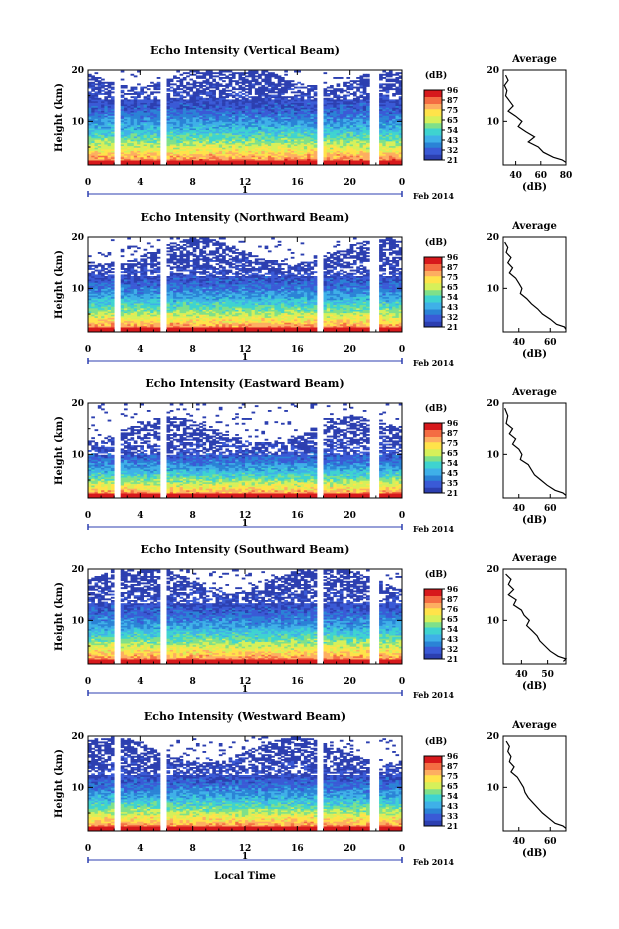  I want to click on average-x-tick-label: 80, so click(566, 176).